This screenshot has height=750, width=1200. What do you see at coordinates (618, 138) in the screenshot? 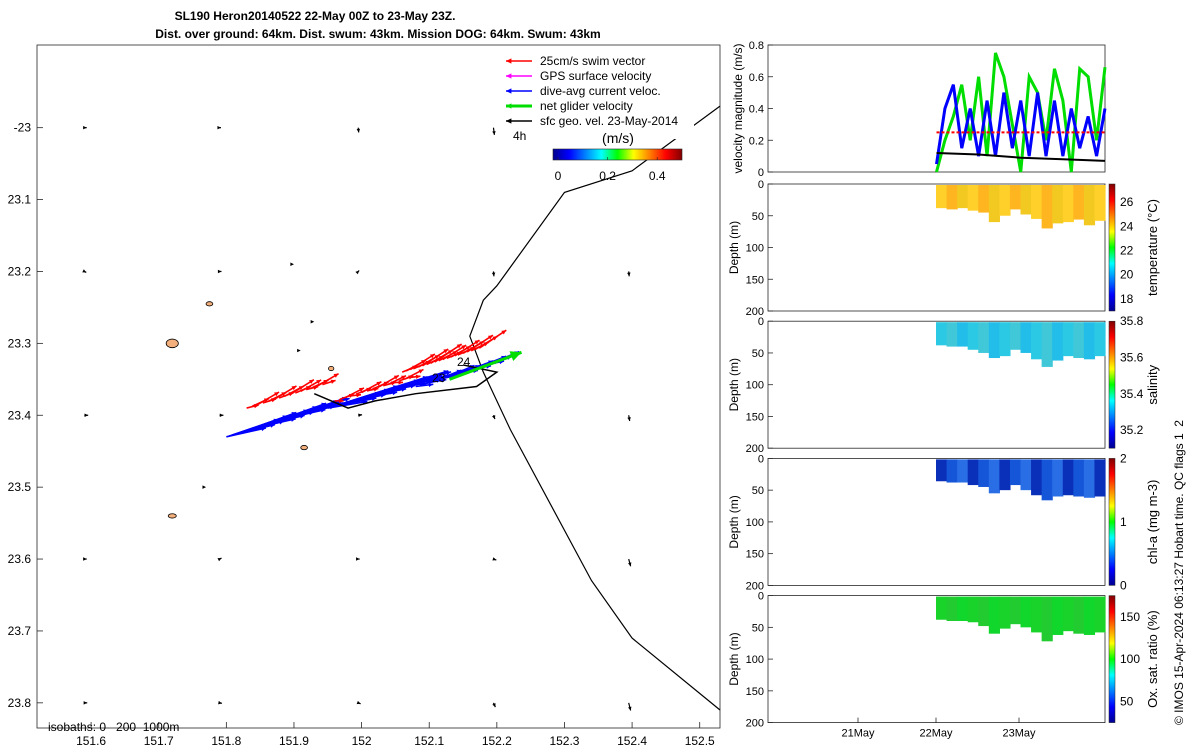
I see `colorbar-title: (m/s)` at bounding box center [618, 138].